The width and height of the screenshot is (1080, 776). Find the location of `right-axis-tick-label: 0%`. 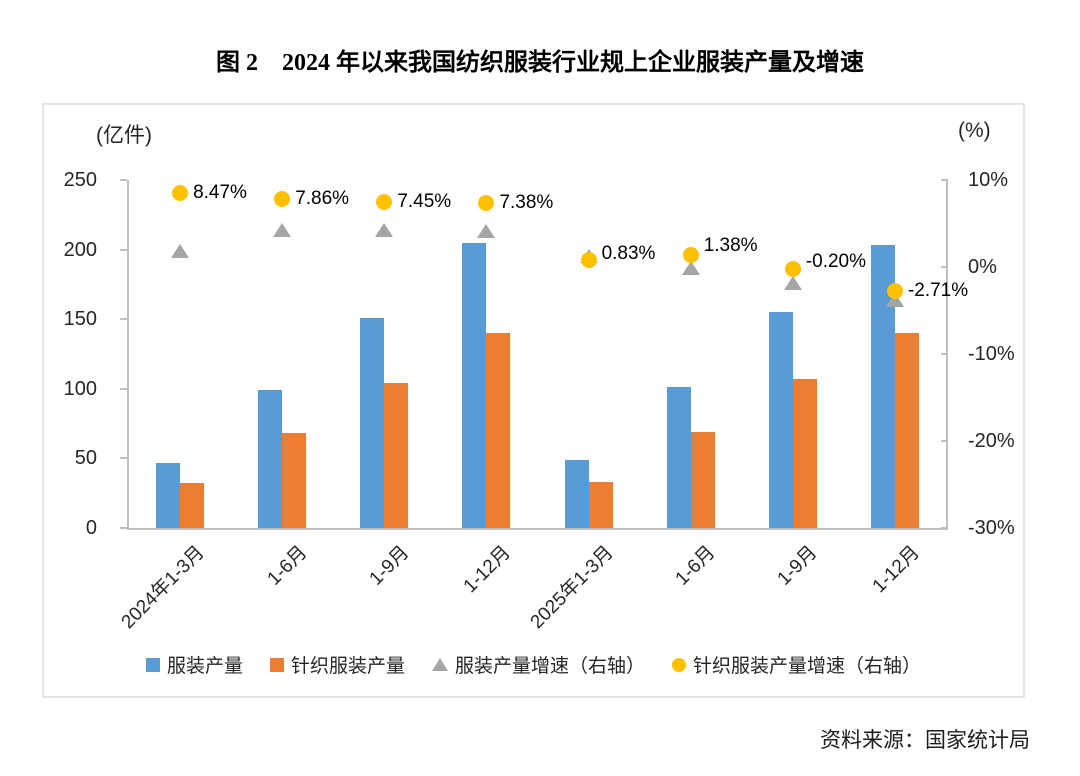

right-axis-tick-label: 0% is located at coordinates (982, 267).